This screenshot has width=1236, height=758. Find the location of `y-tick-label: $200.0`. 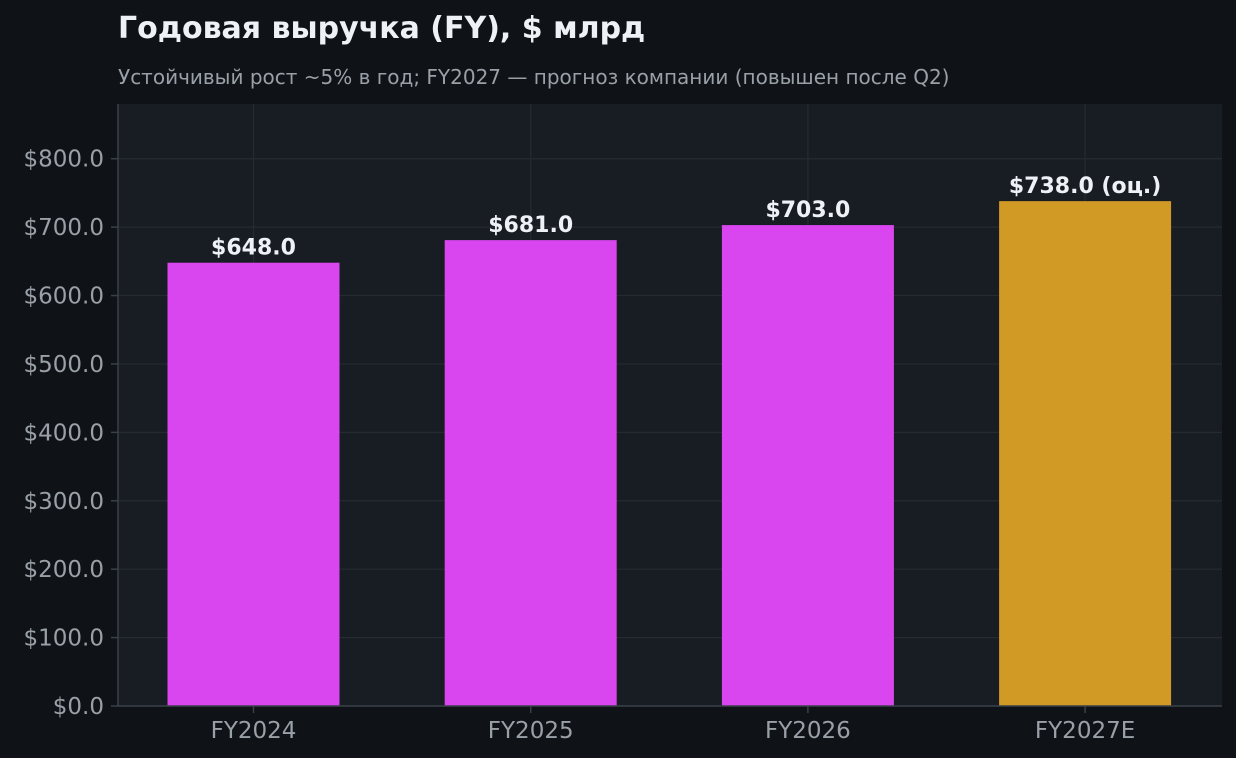

y-tick-label: $200.0 is located at coordinates (64, 570).